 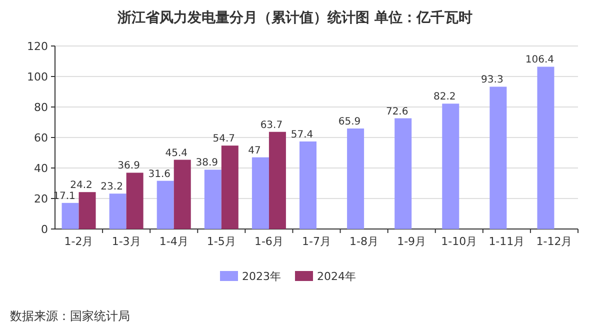 What do you see at coordinates (411, 241) in the screenshot?
I see `x-tick-label: 1-9月` at bounding box center [411, 241].